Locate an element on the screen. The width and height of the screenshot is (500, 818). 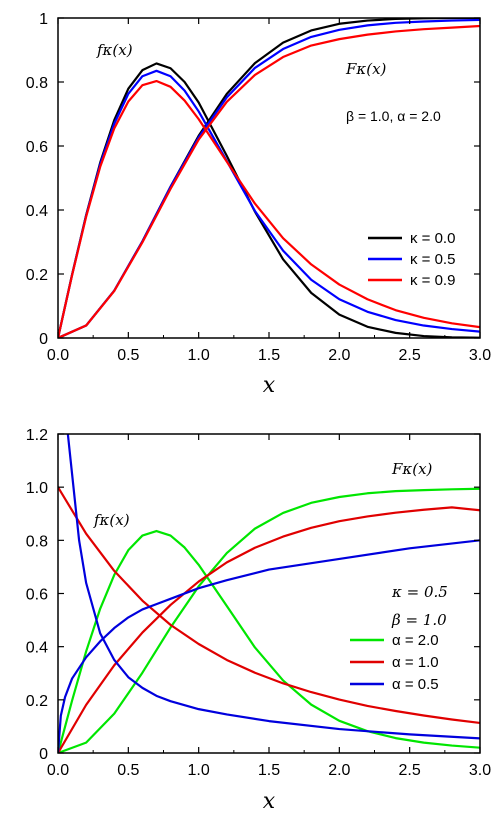
legend-label: α = 0.5 is located at coordinates (415, 684).